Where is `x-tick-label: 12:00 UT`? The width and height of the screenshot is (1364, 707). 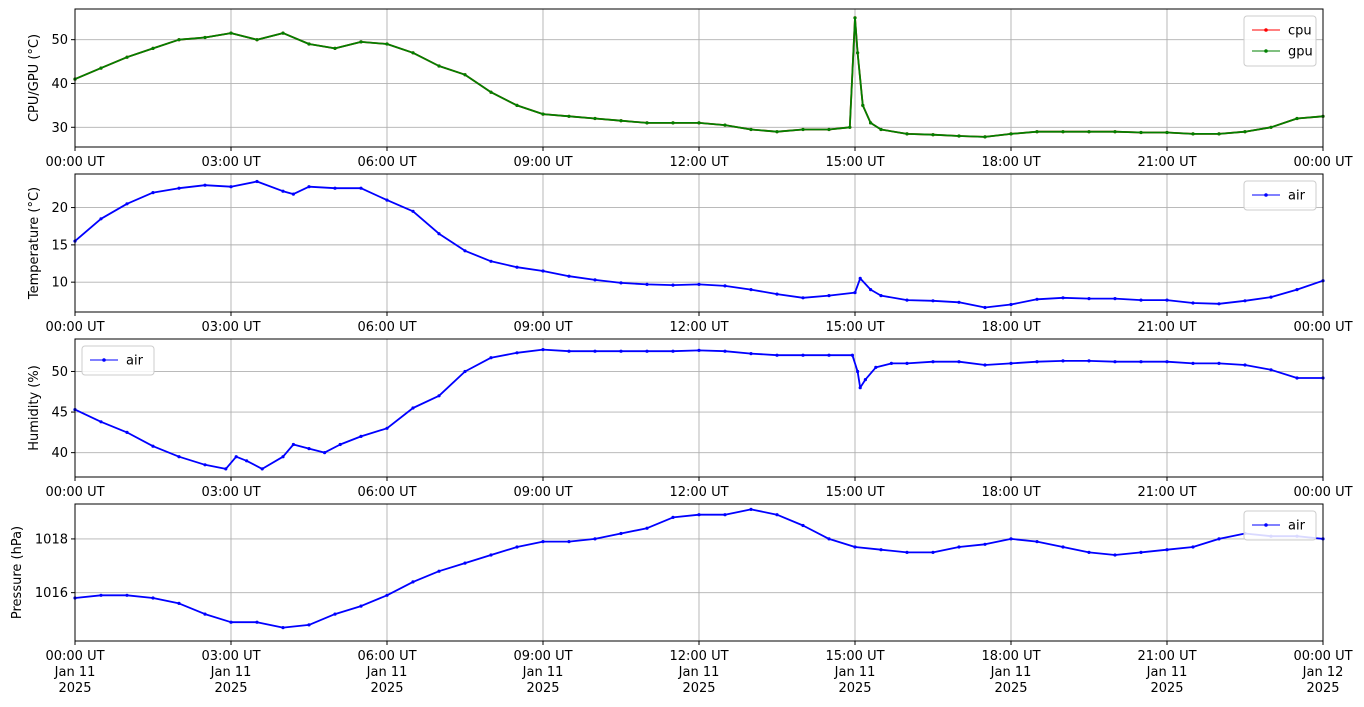 x-tick-label: 12:00 UT is located at coordinates (698, 492).